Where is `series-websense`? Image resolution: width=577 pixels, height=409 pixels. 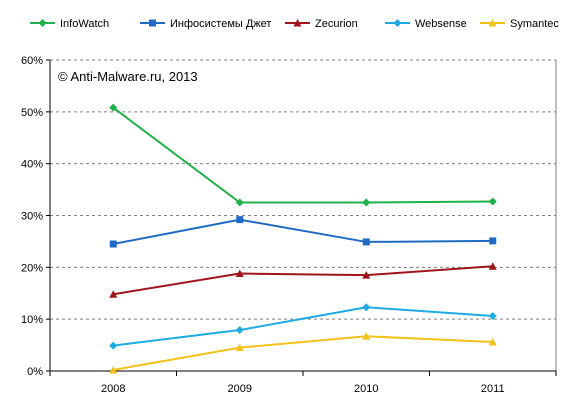
series-websense is located at coordinates (303, 326).